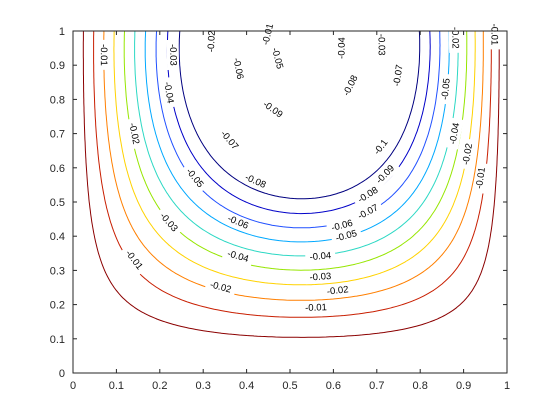 The height and width of the screenshot is (420, 560). I want to click on x-tick-label: 0.8, so click(420, 386).